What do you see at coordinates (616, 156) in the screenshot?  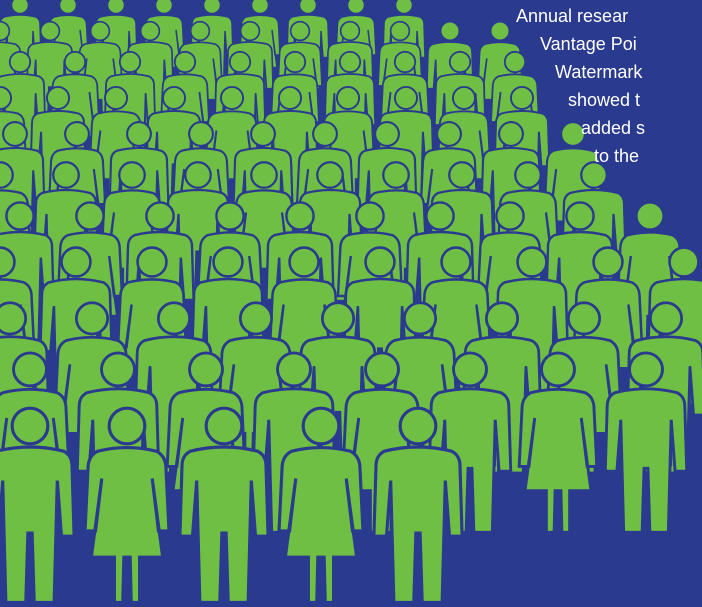 I see `caption-line: to the` at bounding box center [616, 156].